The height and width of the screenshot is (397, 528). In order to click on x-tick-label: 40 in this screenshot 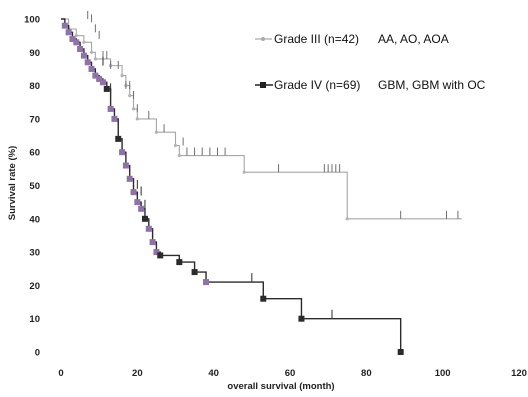, I will do `click(213, 373)`.